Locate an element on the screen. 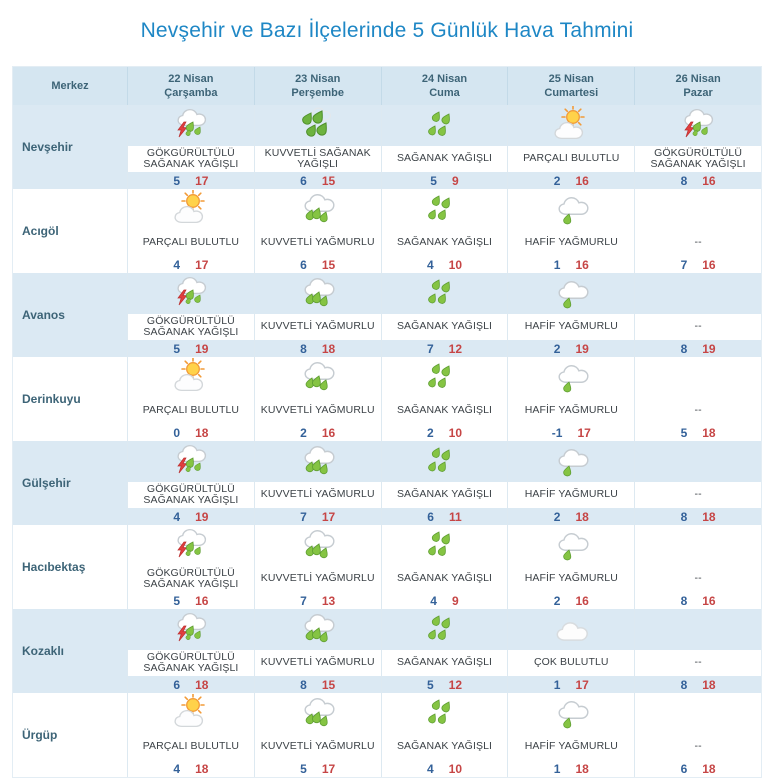  temps: 2 16 is located at coordinates (571, 600).